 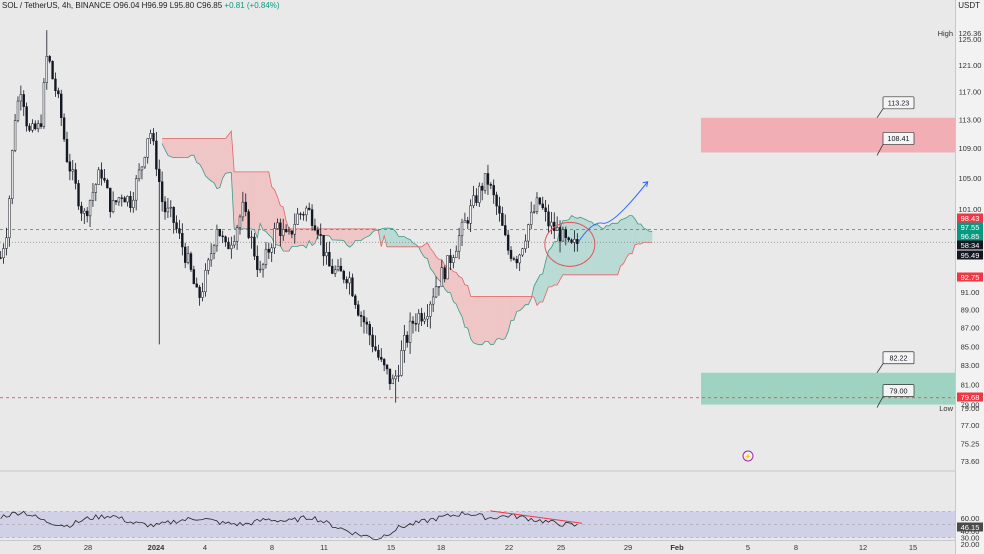 What do you see at coordinates (970, 518) in the screenshot?
I see `rsi-tick-label: 60.00` at bounding box center [970, 518].